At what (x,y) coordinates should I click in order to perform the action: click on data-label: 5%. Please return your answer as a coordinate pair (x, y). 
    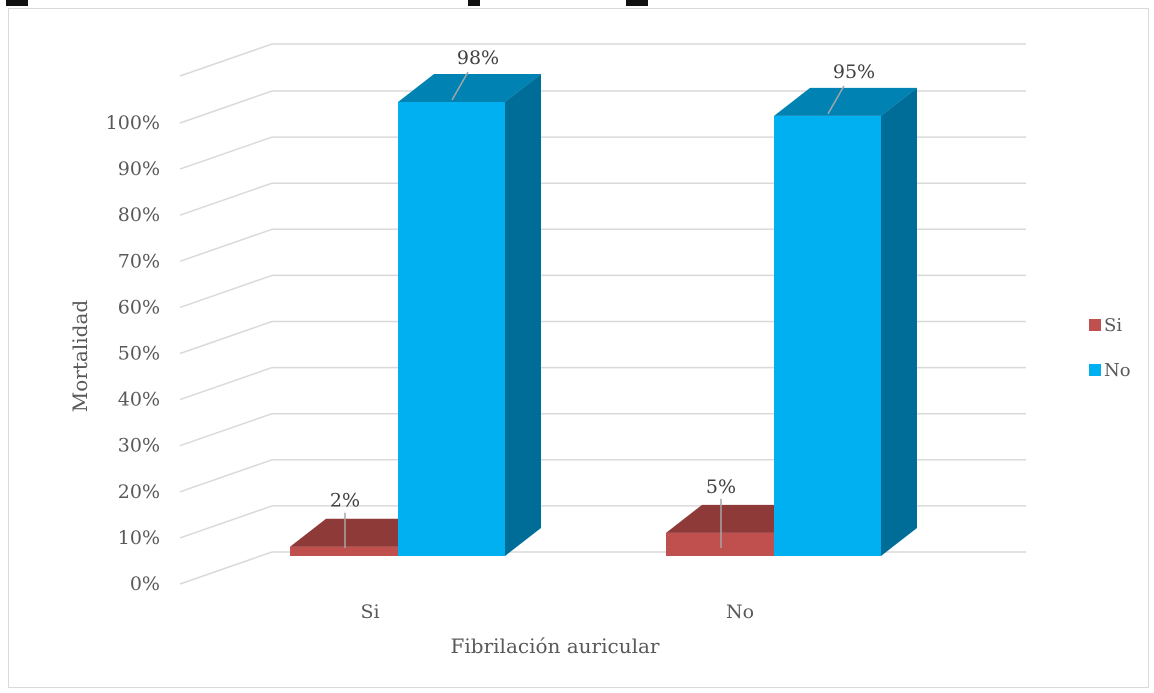
    Looking at the image, I should click on (721, 487).